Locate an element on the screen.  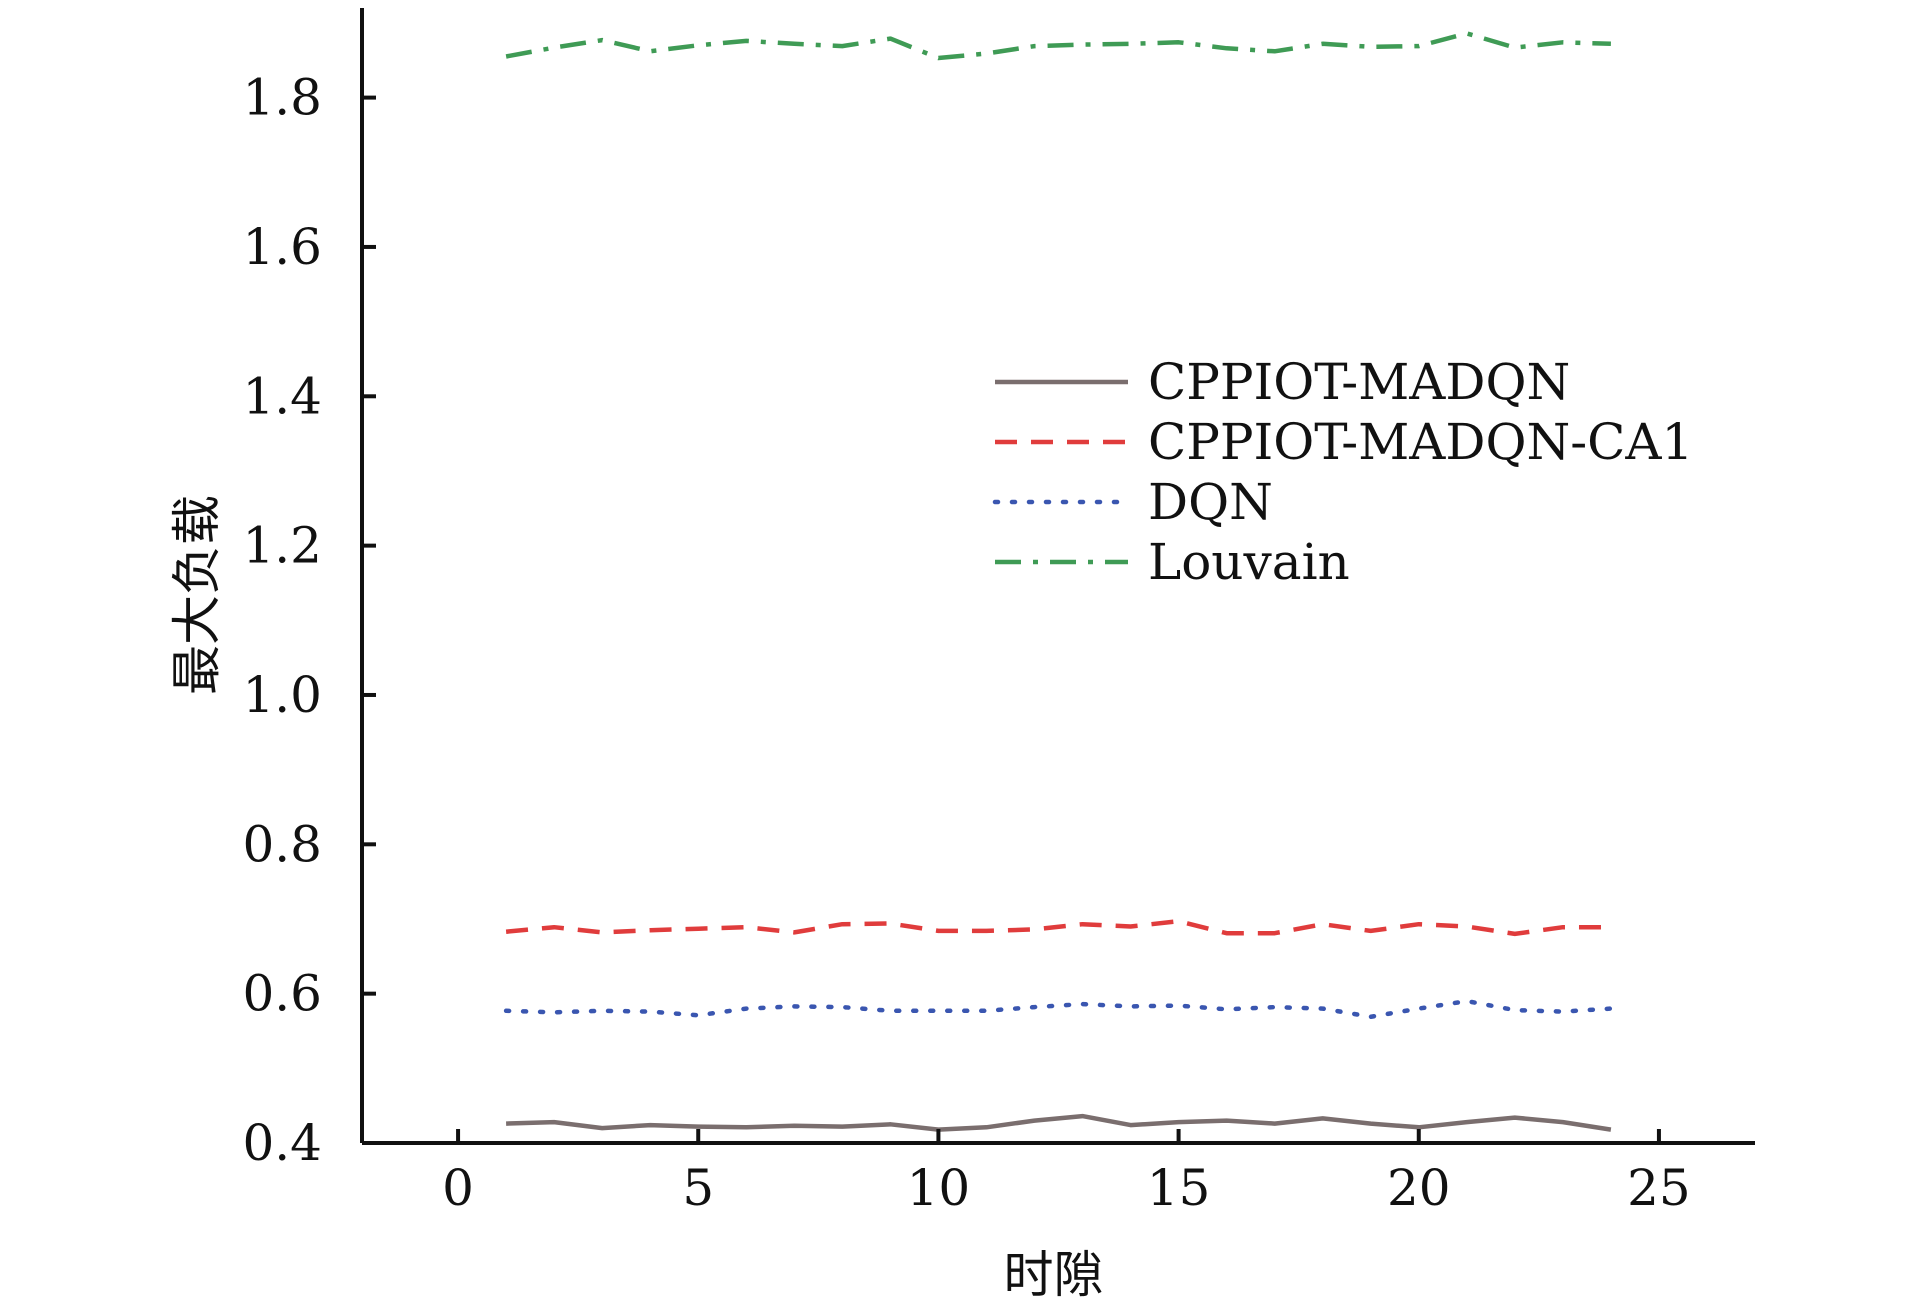
y-tick-label: 1.0 is located at coordinates (282, 695).